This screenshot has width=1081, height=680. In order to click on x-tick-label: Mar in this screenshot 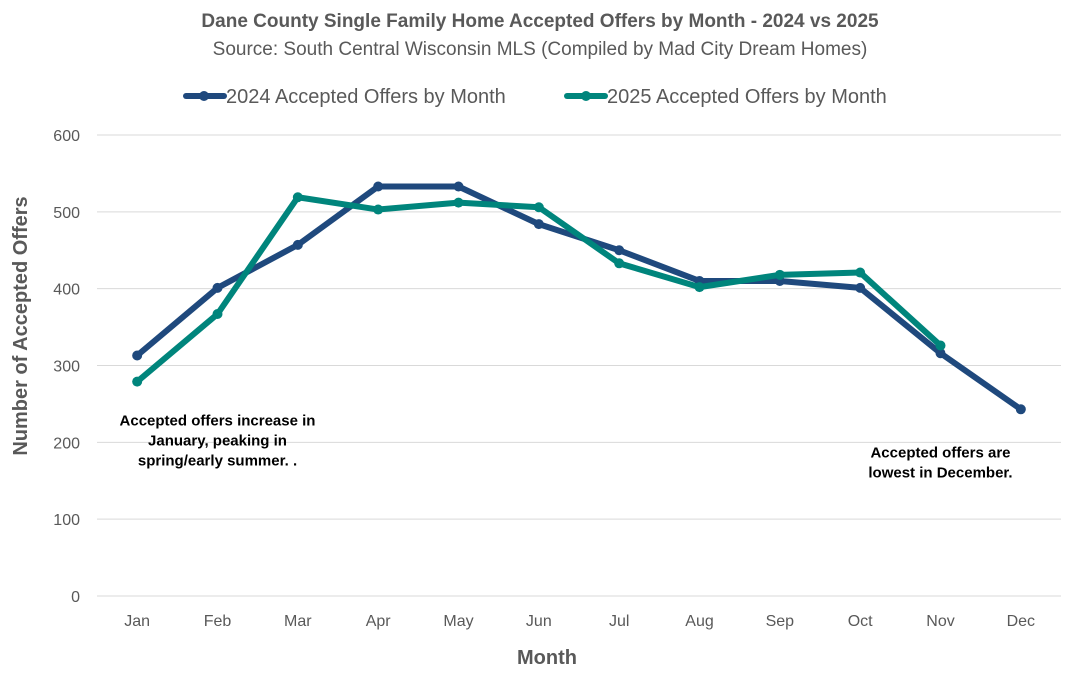, I will do `click(298, 621)`.